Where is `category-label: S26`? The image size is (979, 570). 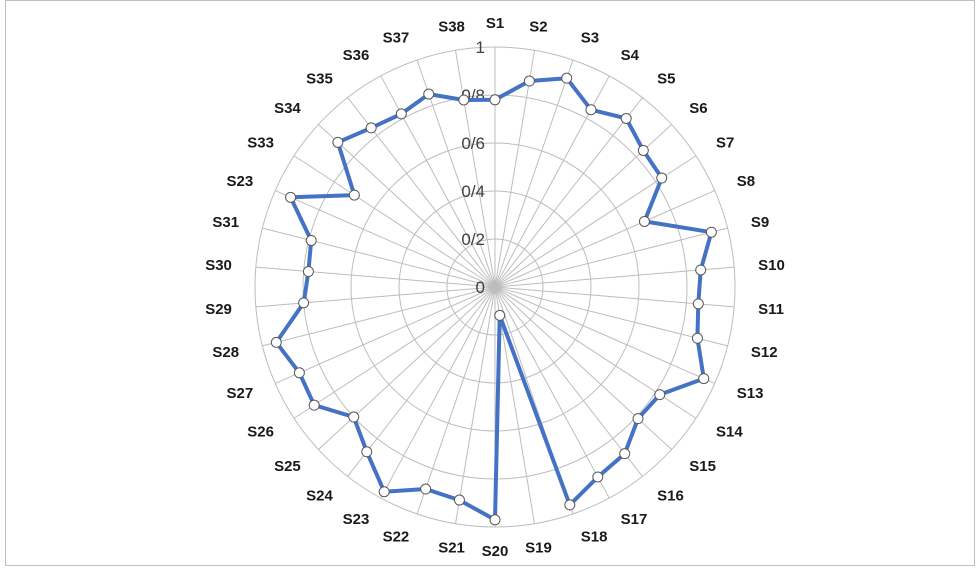 category-label: S26 is located at coordinates (260, 431).